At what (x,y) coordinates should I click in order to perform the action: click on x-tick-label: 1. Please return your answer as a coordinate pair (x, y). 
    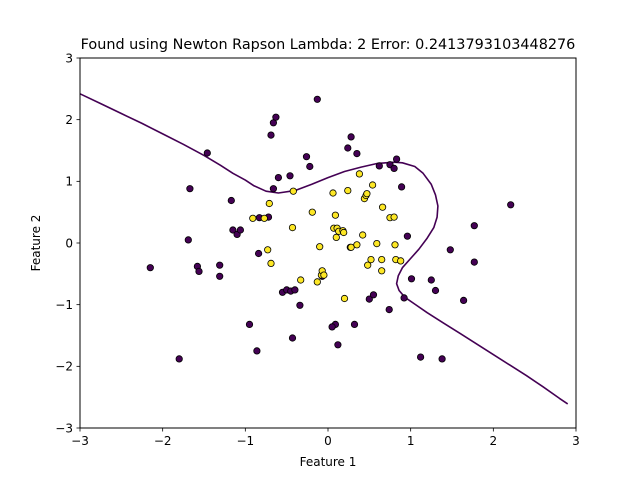
    Looking at the image, I should click on (411, 441).